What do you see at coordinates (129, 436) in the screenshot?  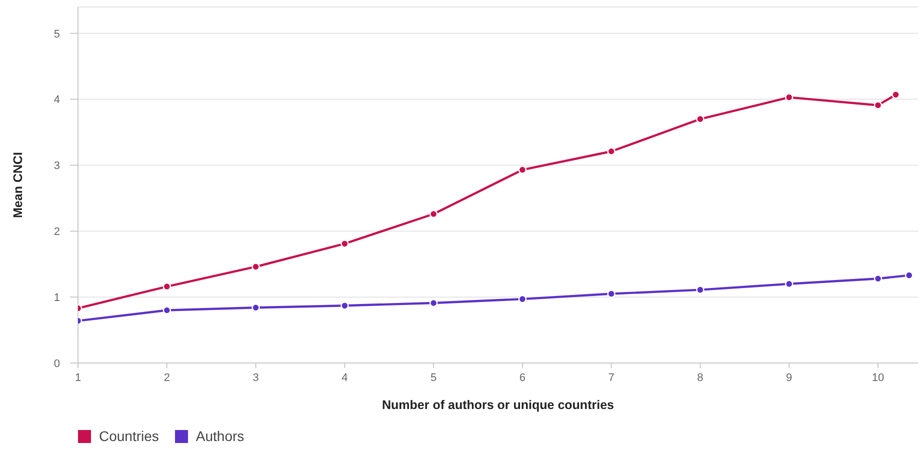 I see `legend-label: Countries` at bounding box center [129, 436].